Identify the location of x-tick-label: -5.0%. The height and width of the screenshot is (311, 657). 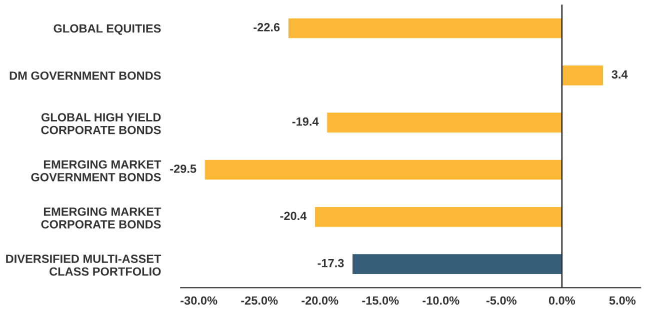
(501, 300).